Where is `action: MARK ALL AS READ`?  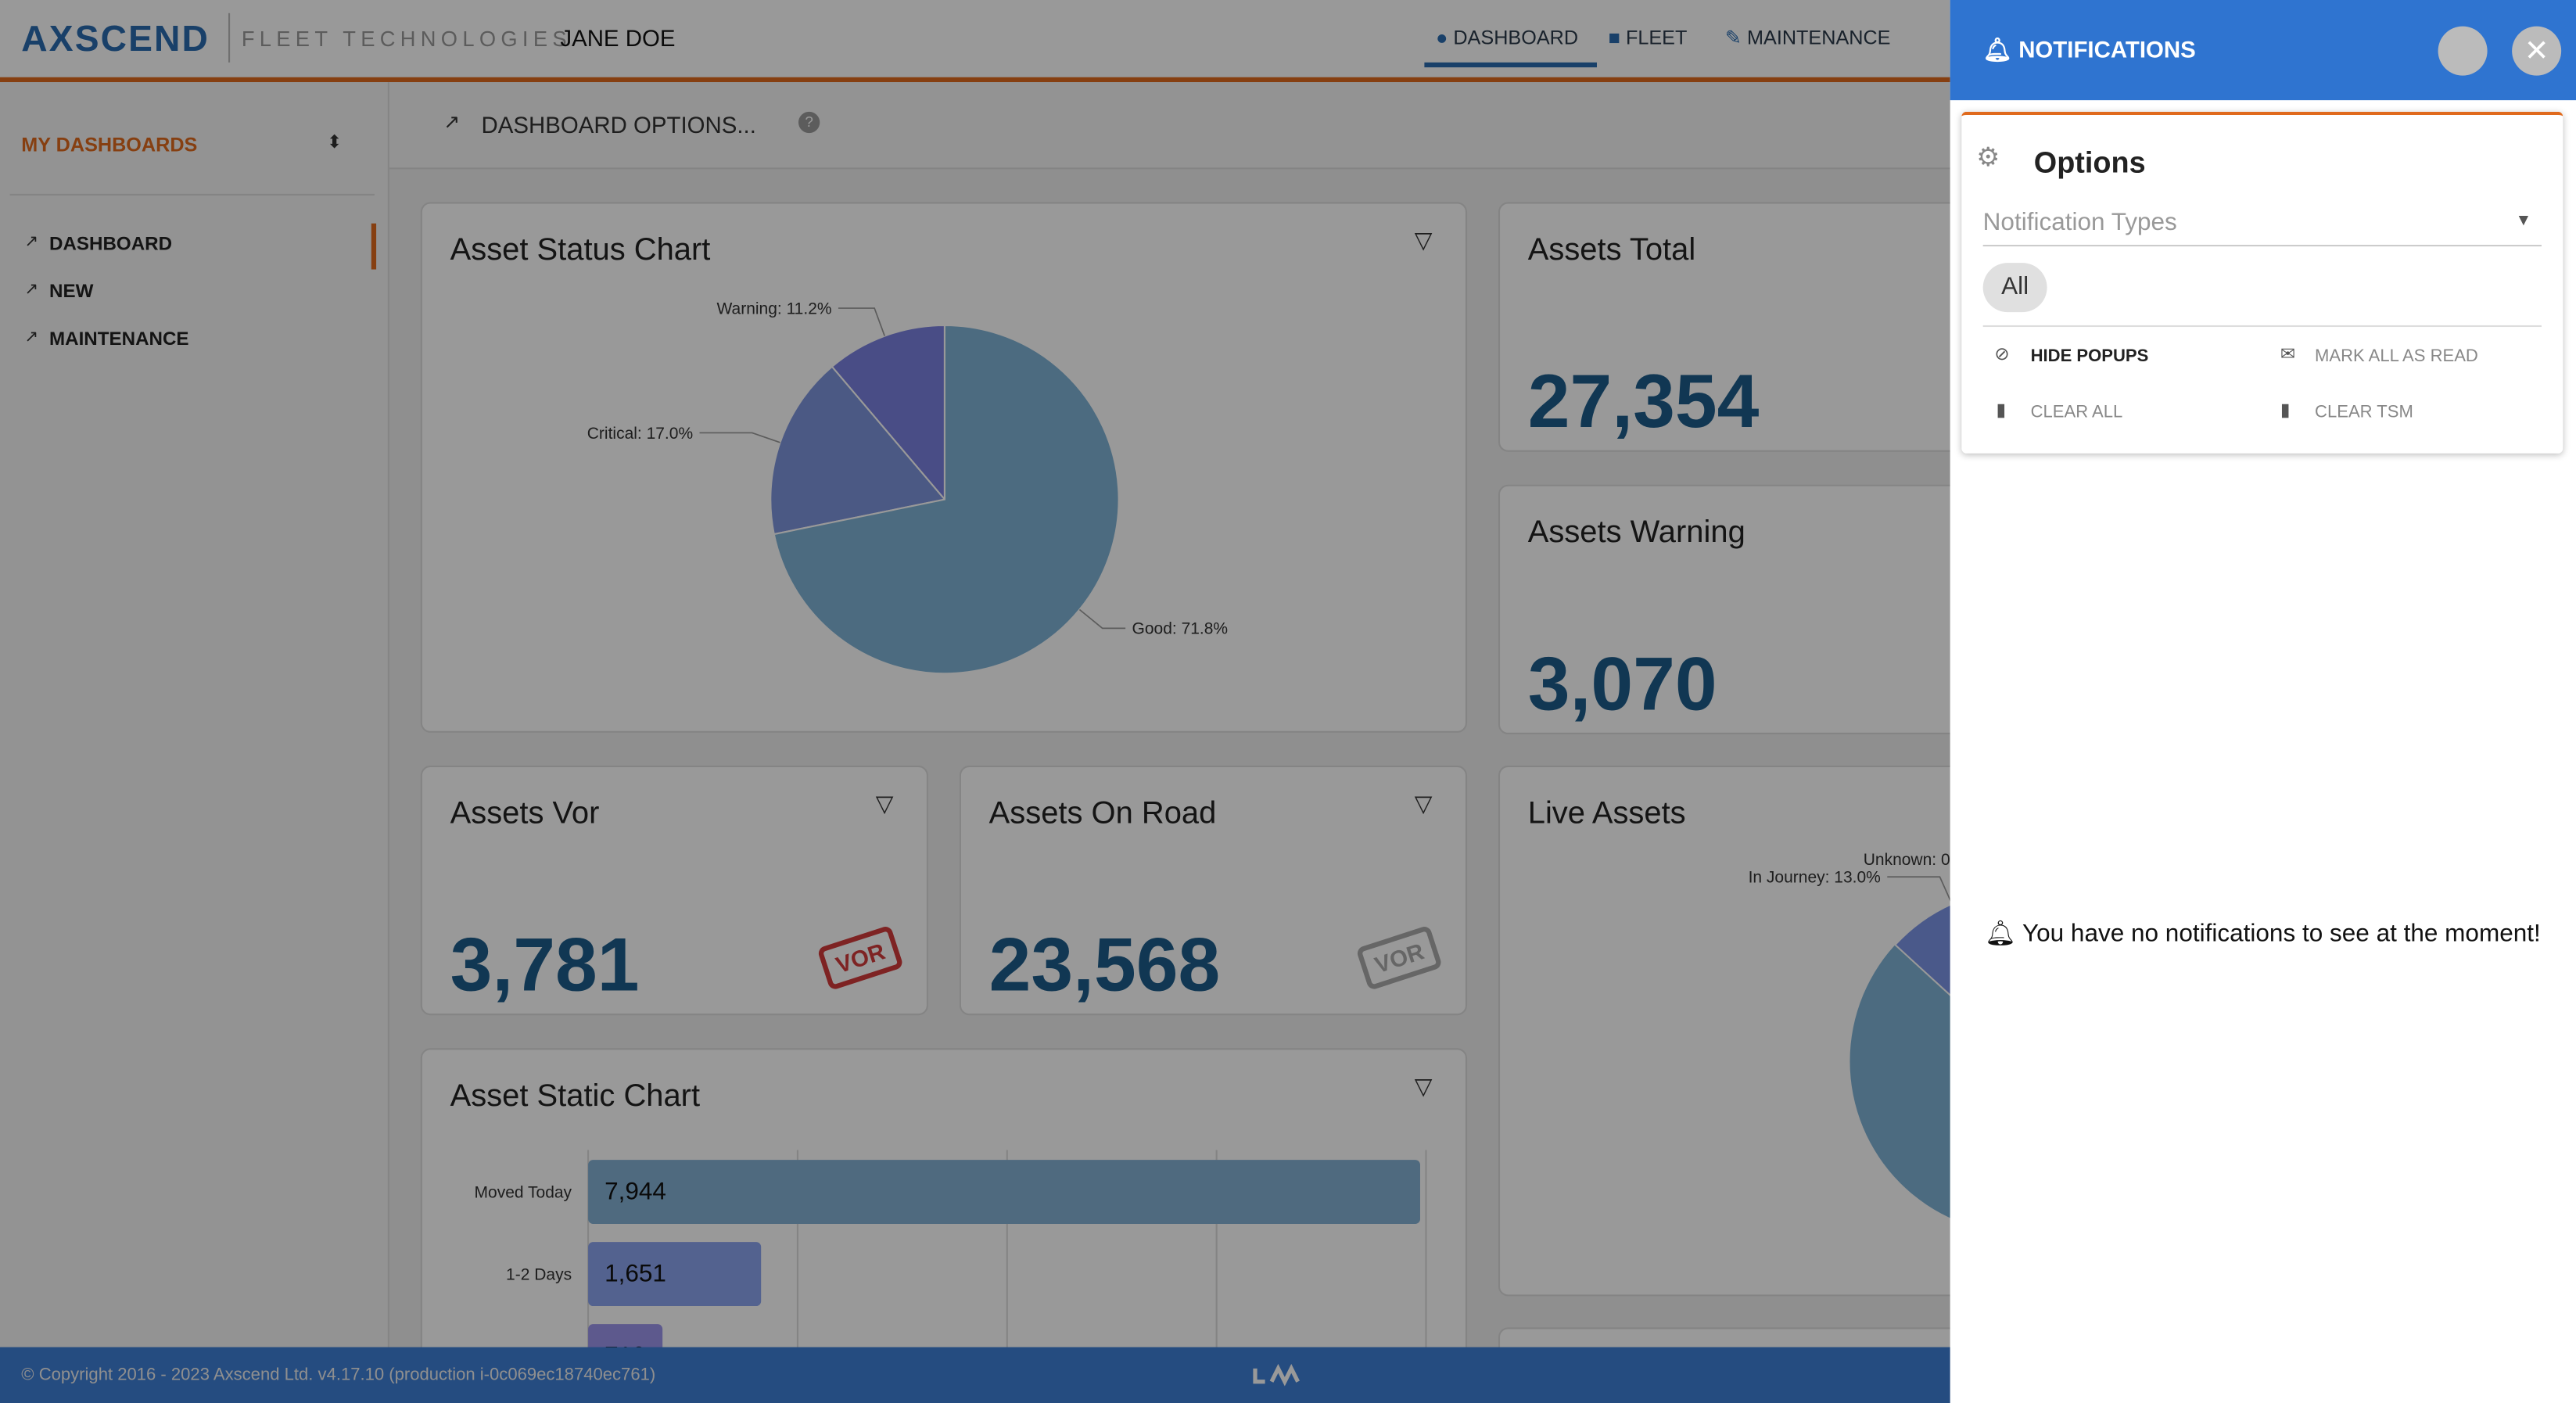
action: MARK ALL AS READ is located at coordinates (2396, 357).